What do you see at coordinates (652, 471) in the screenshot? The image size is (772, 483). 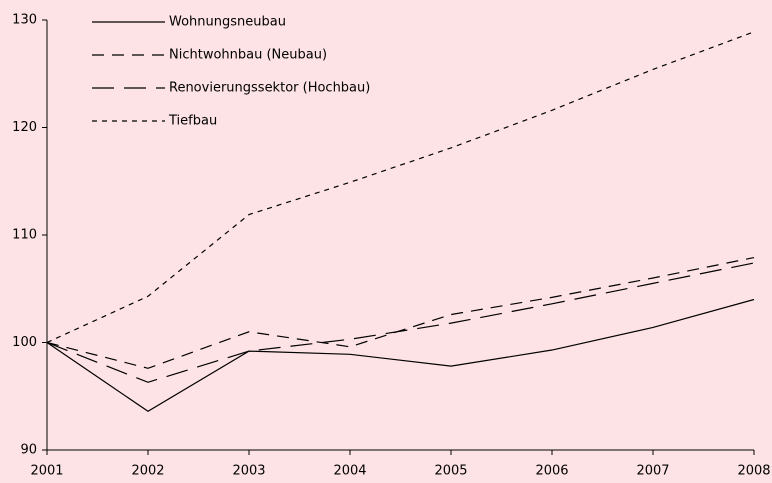 I see `x-tick-label: 2007` at bounding box center [652, 471].